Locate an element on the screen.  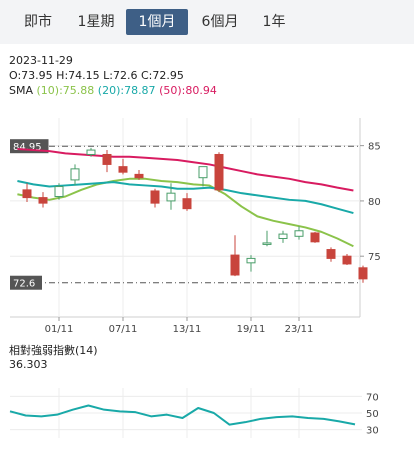
sma20-line is located at coordinates (185, 197).